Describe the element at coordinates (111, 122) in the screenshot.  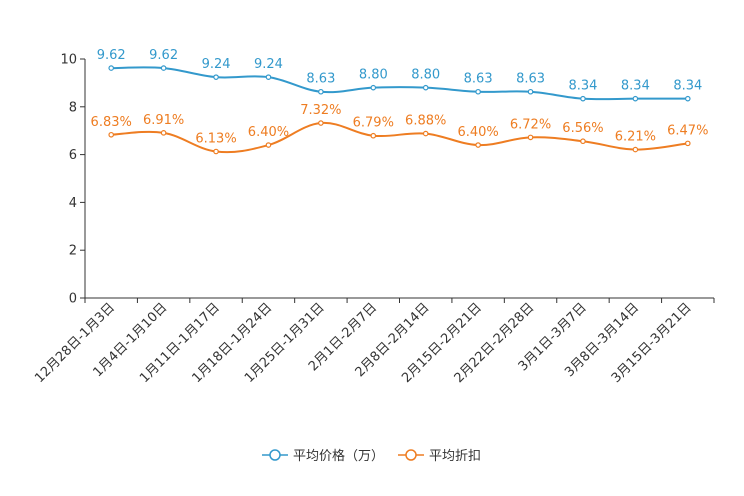
I see `data-label: 6.83%` at that location.